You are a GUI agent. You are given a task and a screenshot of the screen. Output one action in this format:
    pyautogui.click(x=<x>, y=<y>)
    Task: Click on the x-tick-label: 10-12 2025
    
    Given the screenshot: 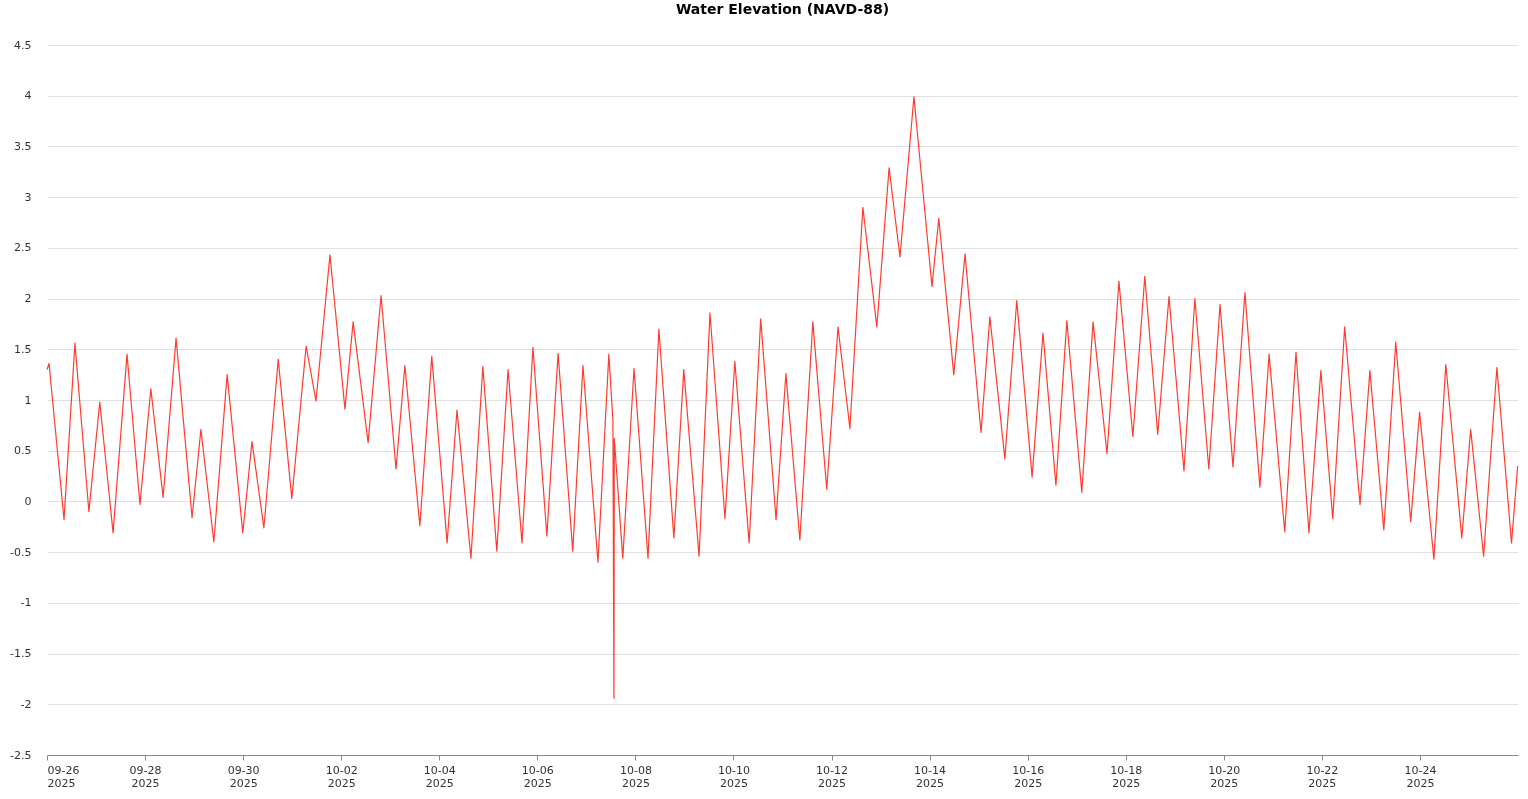 What is the action you would take?
    pyautogui.click(x=832, y=776)
    